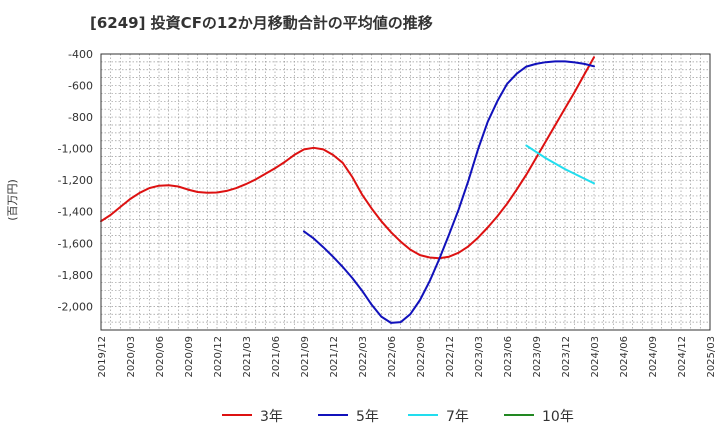 Image resolution: width=720 pixels, height=440 pixels. What do you see at coordinates (479, 357) in the screenshot?
I see `x-tick-label: 2023/03` at bounding box center [479, 357].